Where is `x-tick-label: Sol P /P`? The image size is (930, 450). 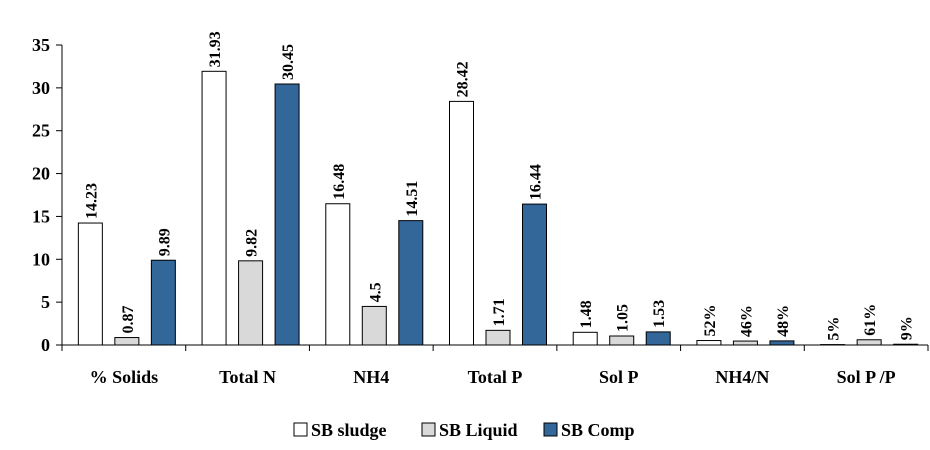 x-tick-label: Sol P /P is located at coordinates (866, 377).